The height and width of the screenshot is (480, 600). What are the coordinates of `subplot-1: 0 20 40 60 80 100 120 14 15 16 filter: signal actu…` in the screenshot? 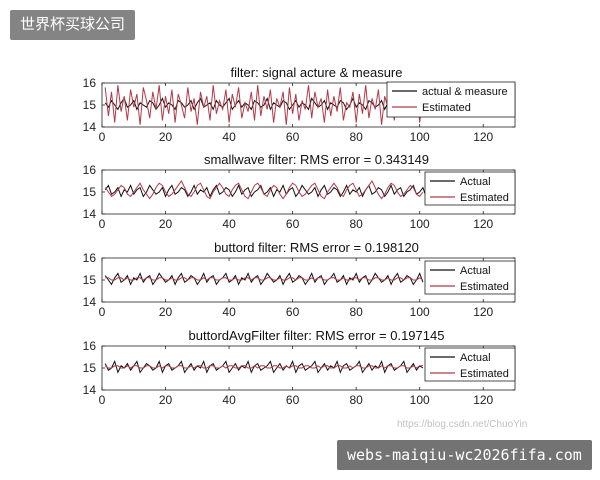 It's located at (299, 104).